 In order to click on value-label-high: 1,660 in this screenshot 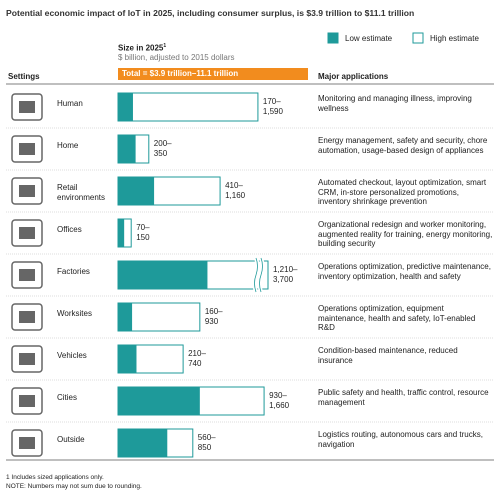, I will do `click(279, 405)`.